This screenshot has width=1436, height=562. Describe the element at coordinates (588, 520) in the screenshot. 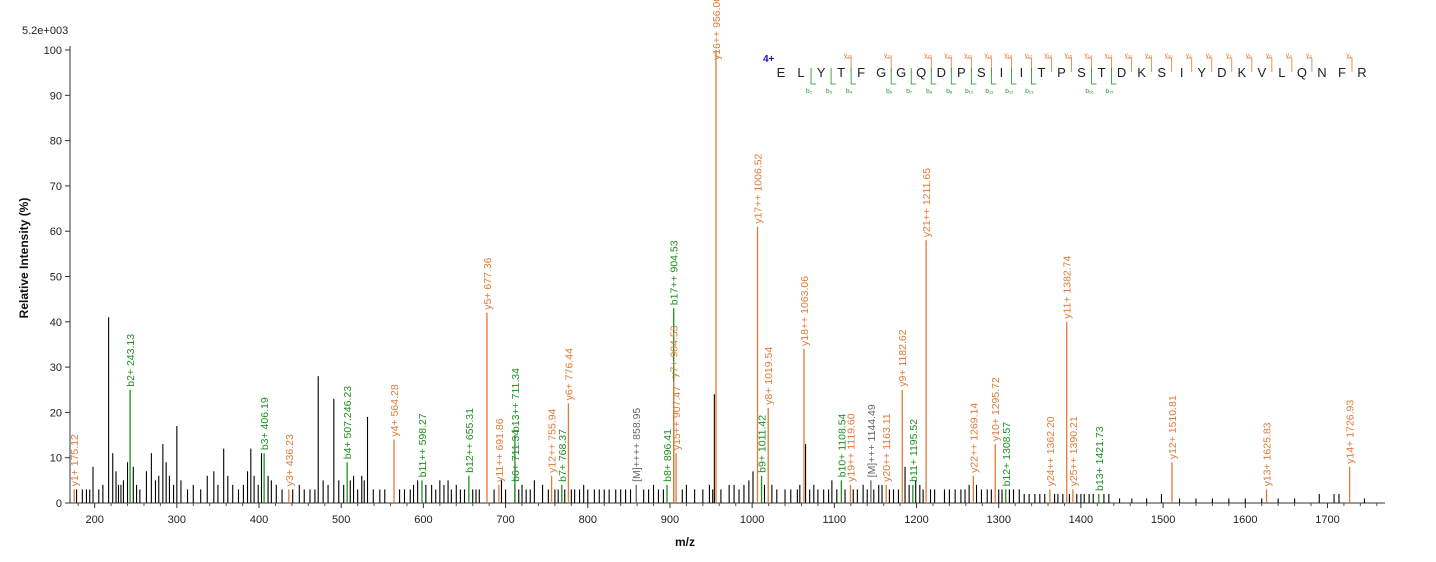

I see `x-tick-label: 800` at that location.